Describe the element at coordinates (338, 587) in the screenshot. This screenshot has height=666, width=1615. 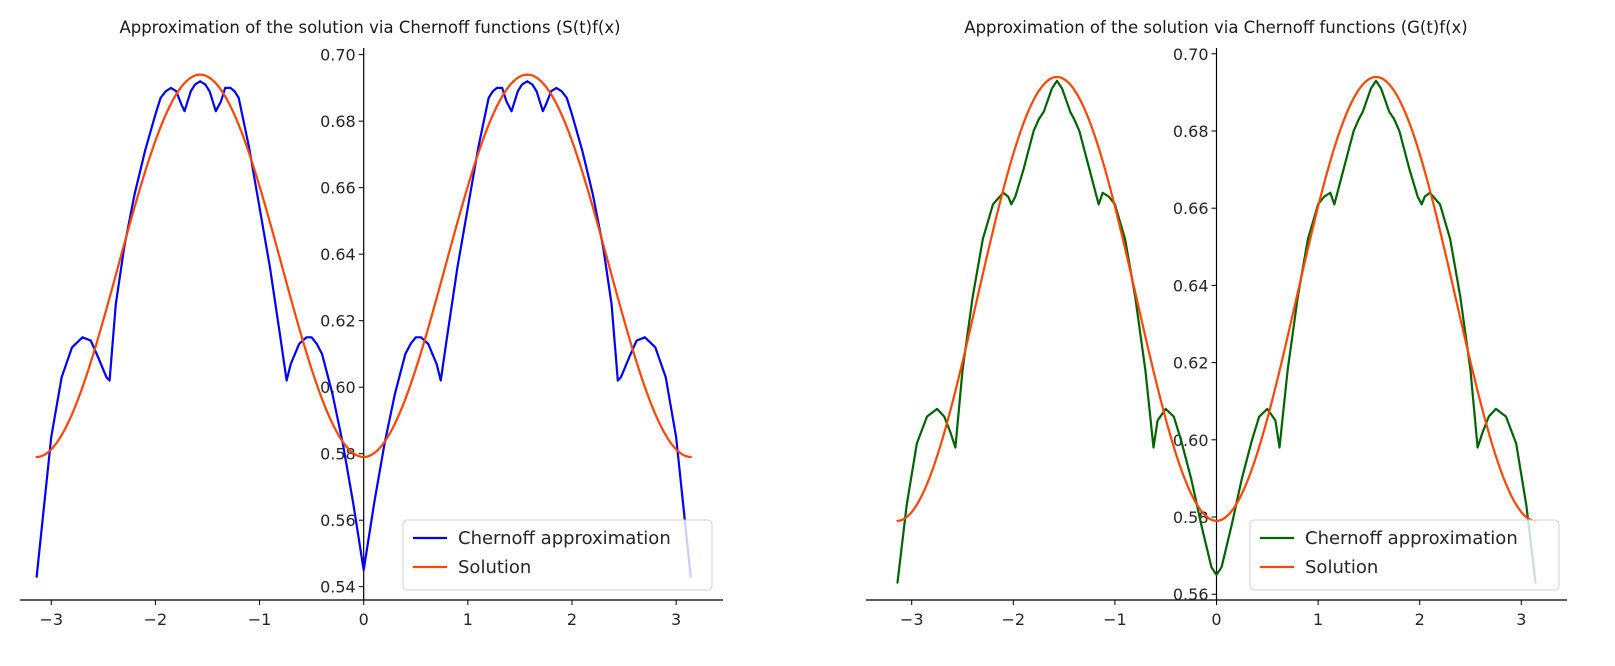
I see `y-tick-label: 0.54` at that location.